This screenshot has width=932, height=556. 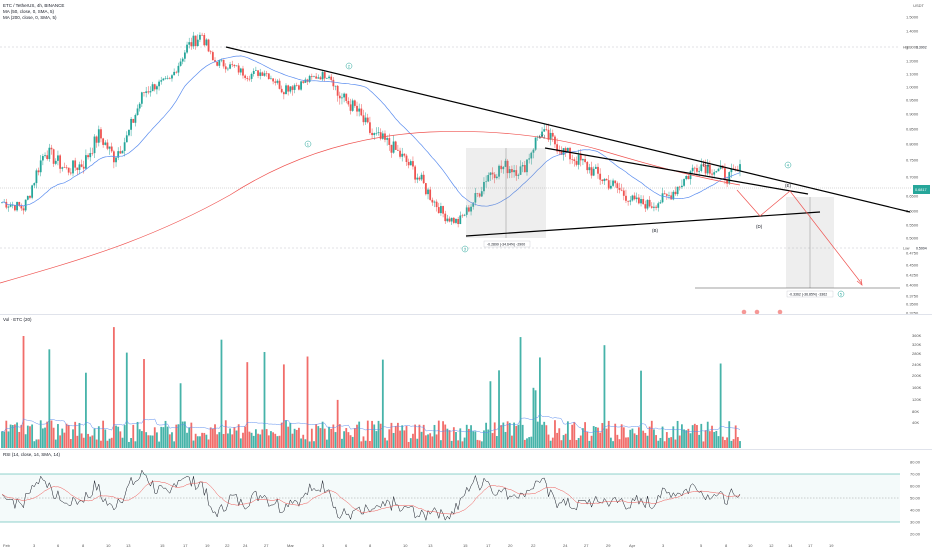 I want to click on rsi-axis-tick: 40.00, so click(x=915, y=510).